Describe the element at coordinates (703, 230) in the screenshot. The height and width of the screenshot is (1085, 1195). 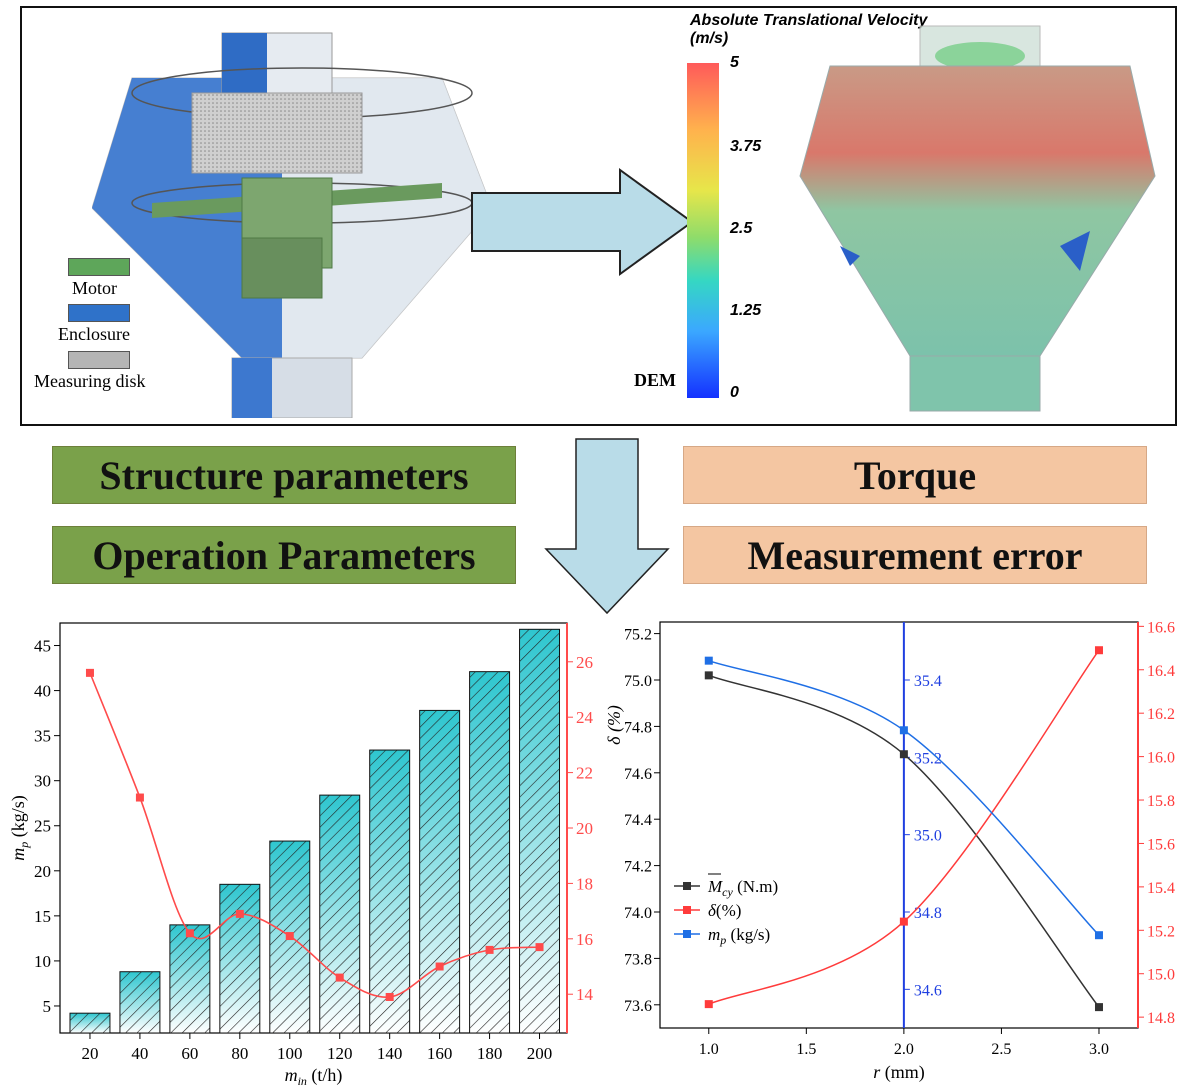
I see `colorbar` at that location.